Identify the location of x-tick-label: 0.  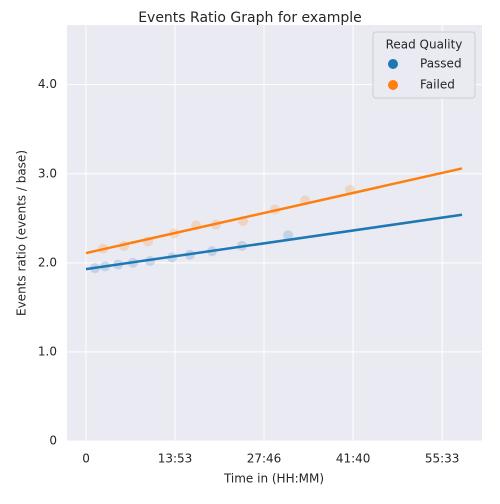
(86, 459).